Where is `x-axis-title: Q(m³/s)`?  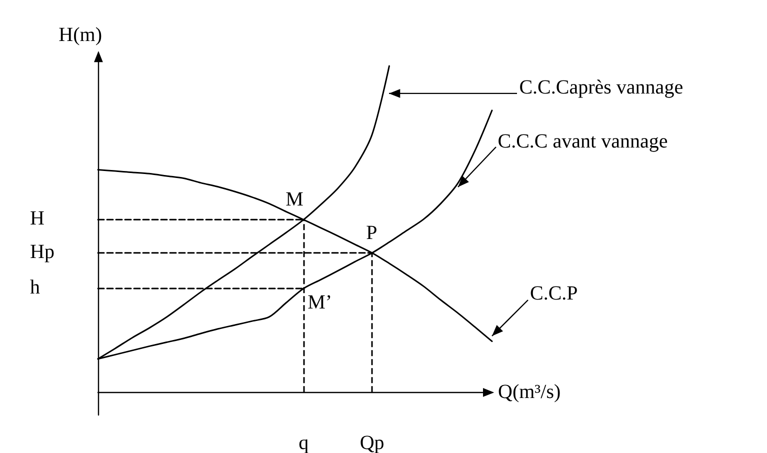
x-axis-title: Q(m³/s) is located at coordinates (529, 392).